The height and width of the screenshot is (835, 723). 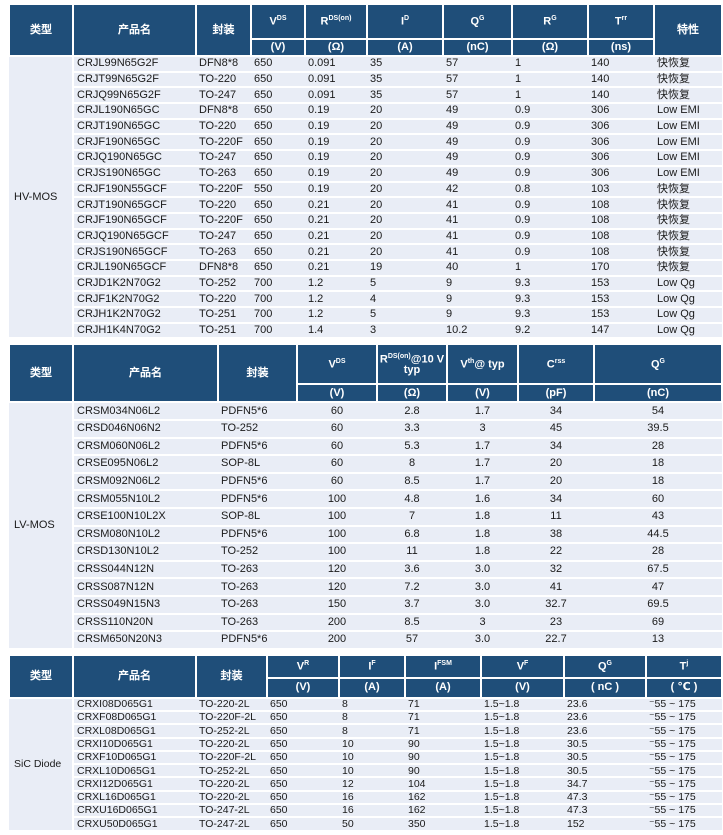 What do you see at coordinates (372, 784) in the screenshot?
I see `cell: 12` at bounding box center [372, 784].